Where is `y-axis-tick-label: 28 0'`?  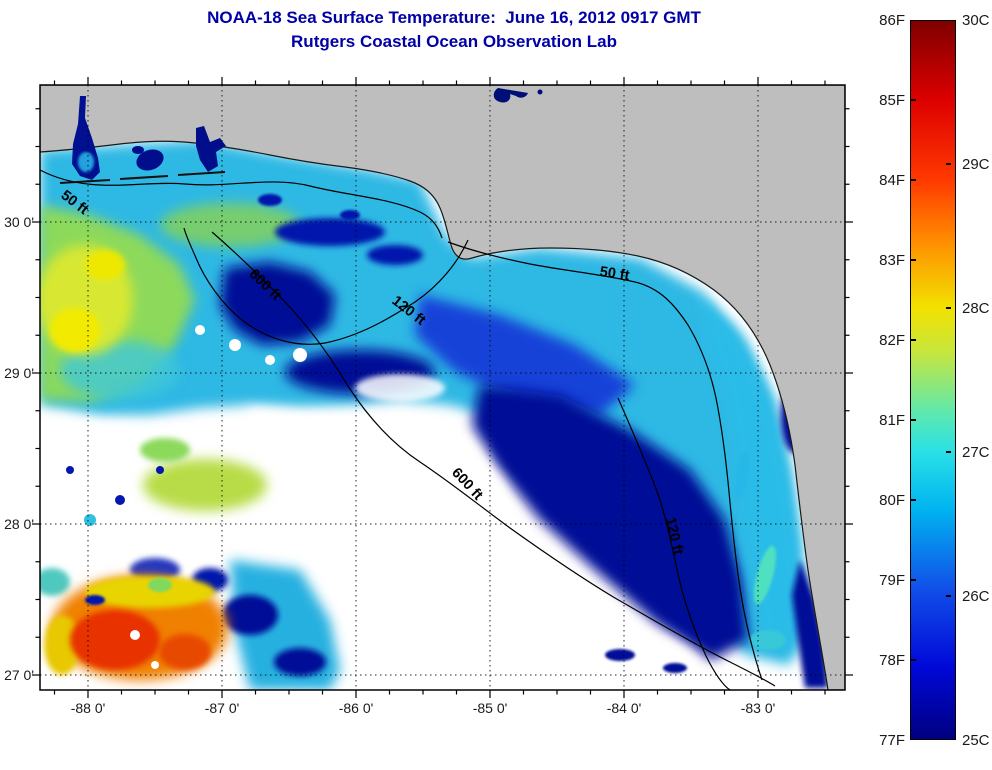 y-axis-tick-label: 28 0' is located at coordinates (19, 524).